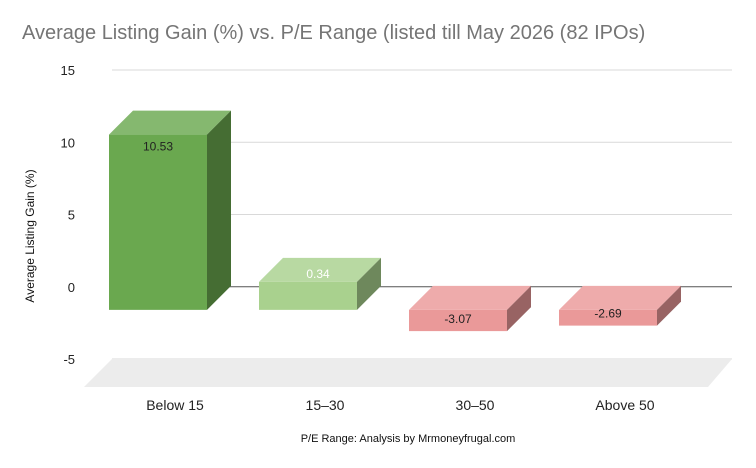  I want to click on y-axis-title: Average Listing Gain (%), so click(30, 235).